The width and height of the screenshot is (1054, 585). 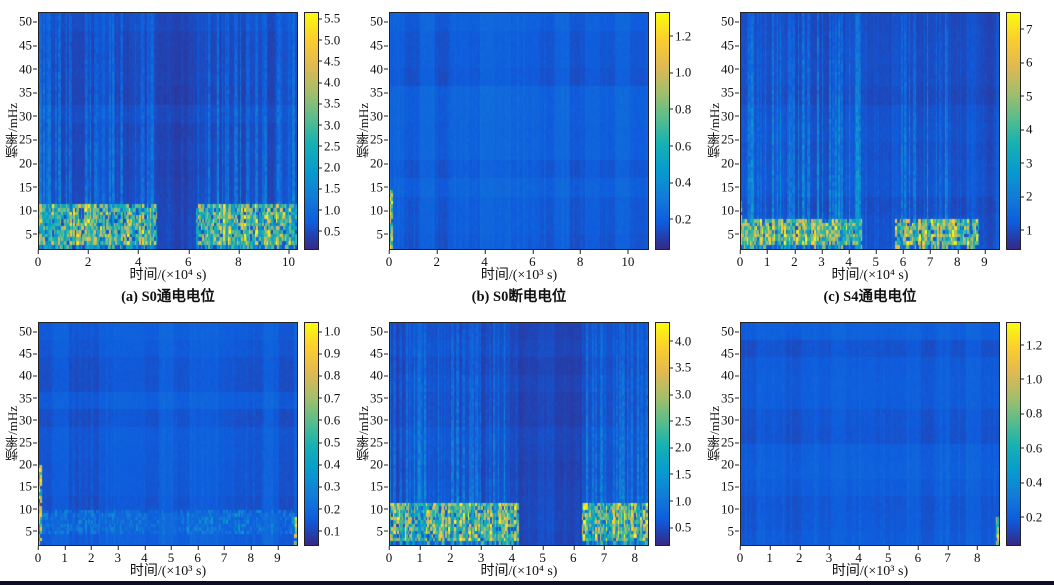 What do you see at coordinates (329, 486) in the screenshot?
I see `colorbar-tick-label: 0.3` at bounding box center [329, 486].